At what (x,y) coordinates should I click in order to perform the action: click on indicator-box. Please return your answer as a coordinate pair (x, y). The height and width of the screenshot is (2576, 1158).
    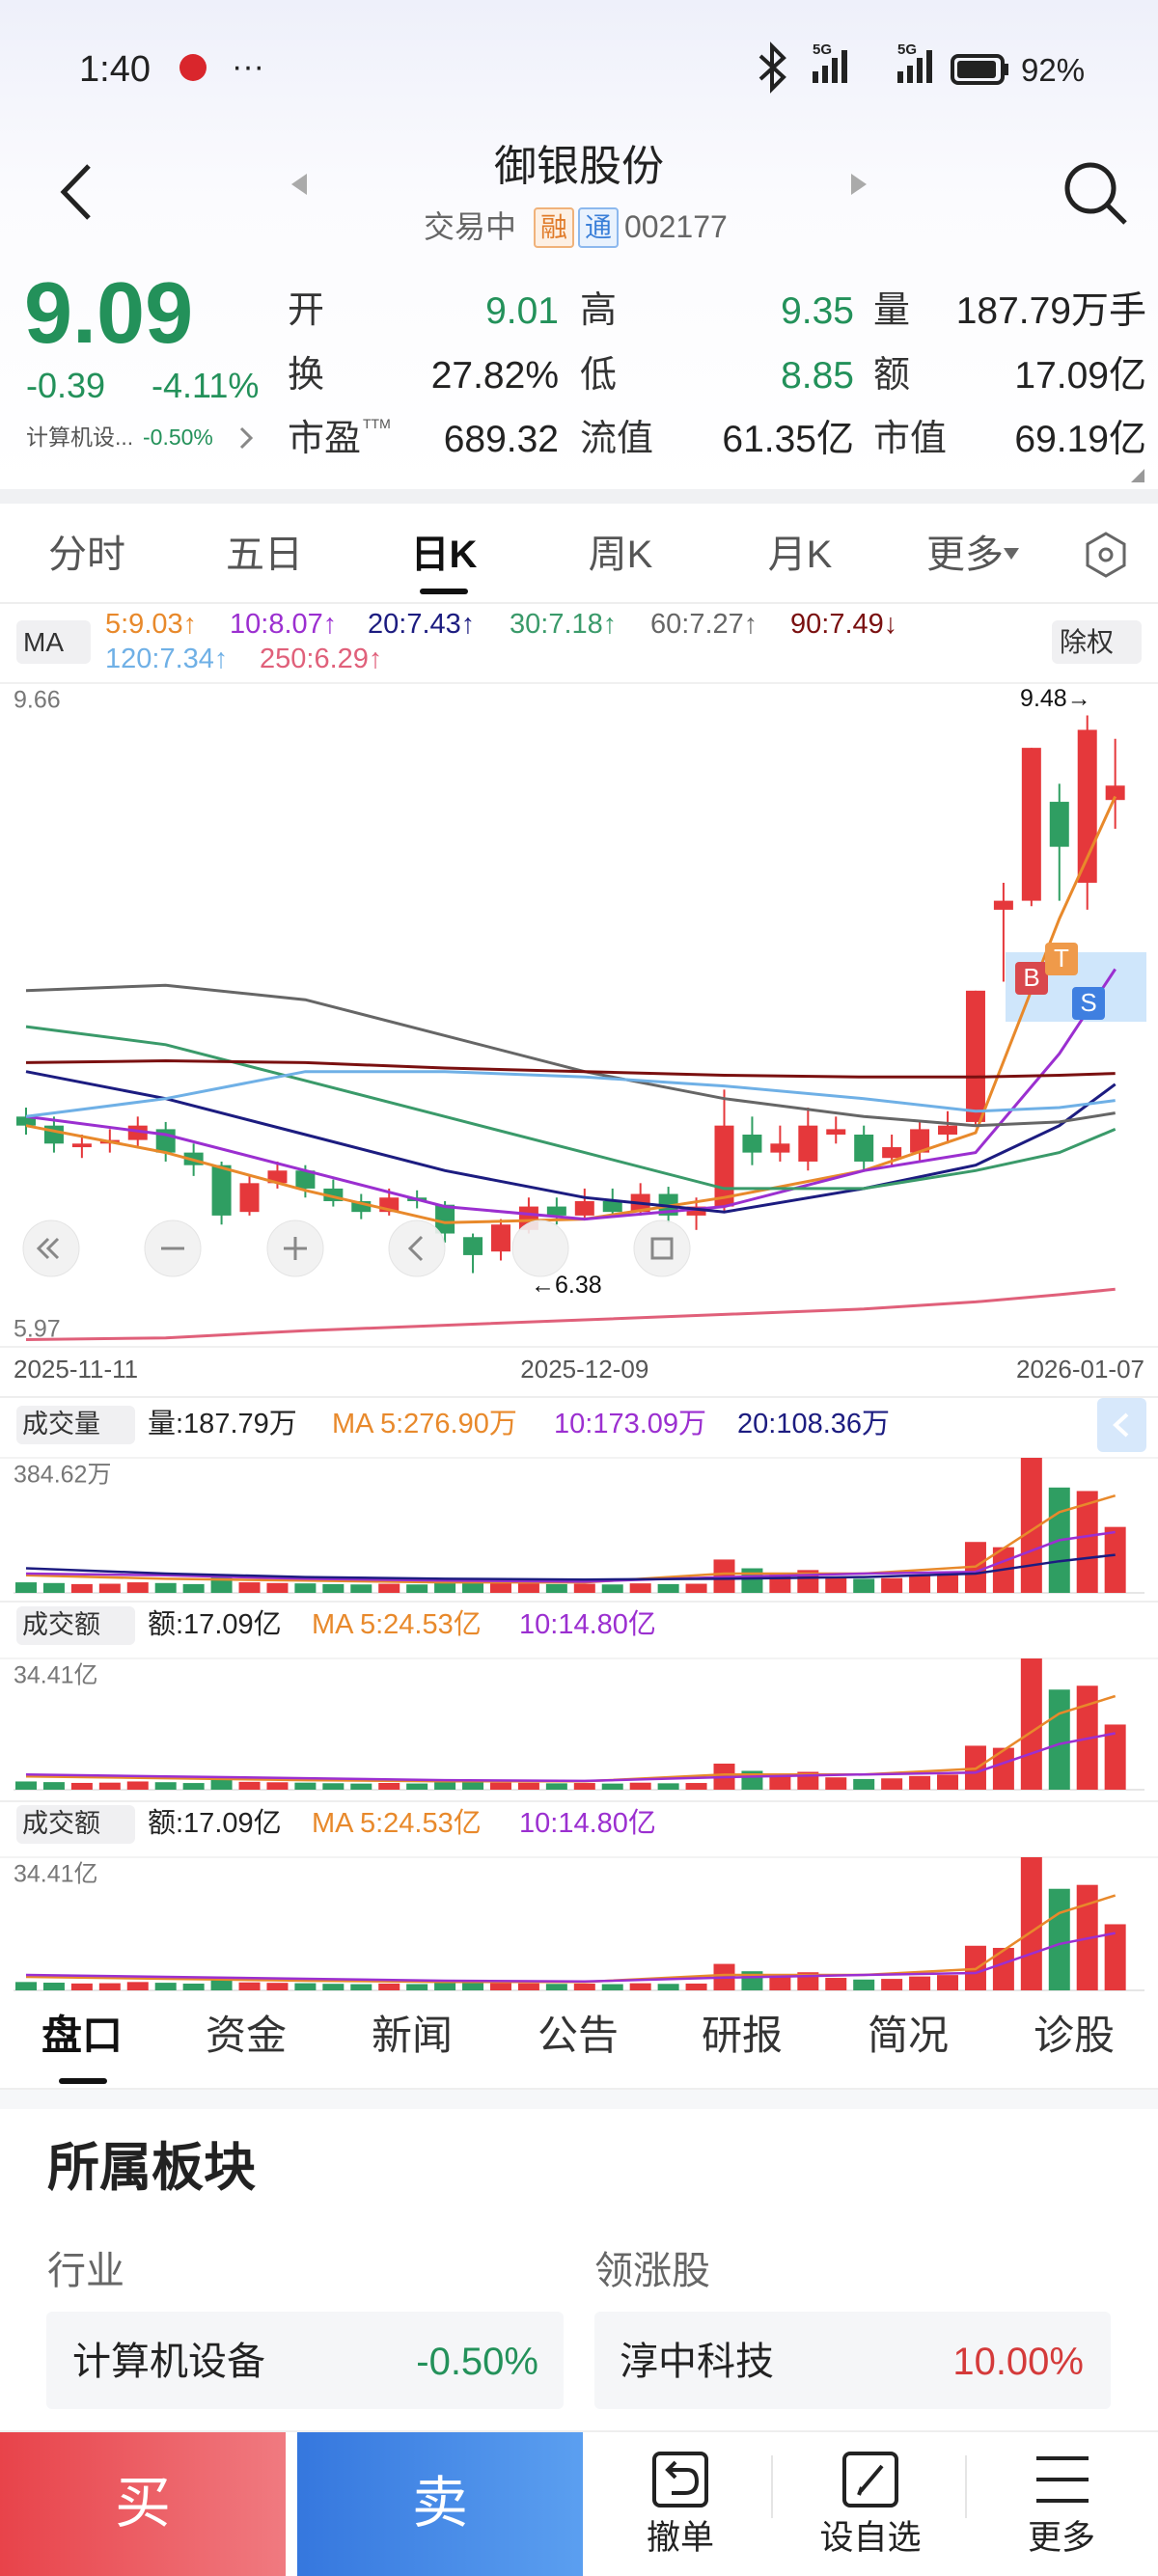
    Looking at the image, I should click on (53, 642).